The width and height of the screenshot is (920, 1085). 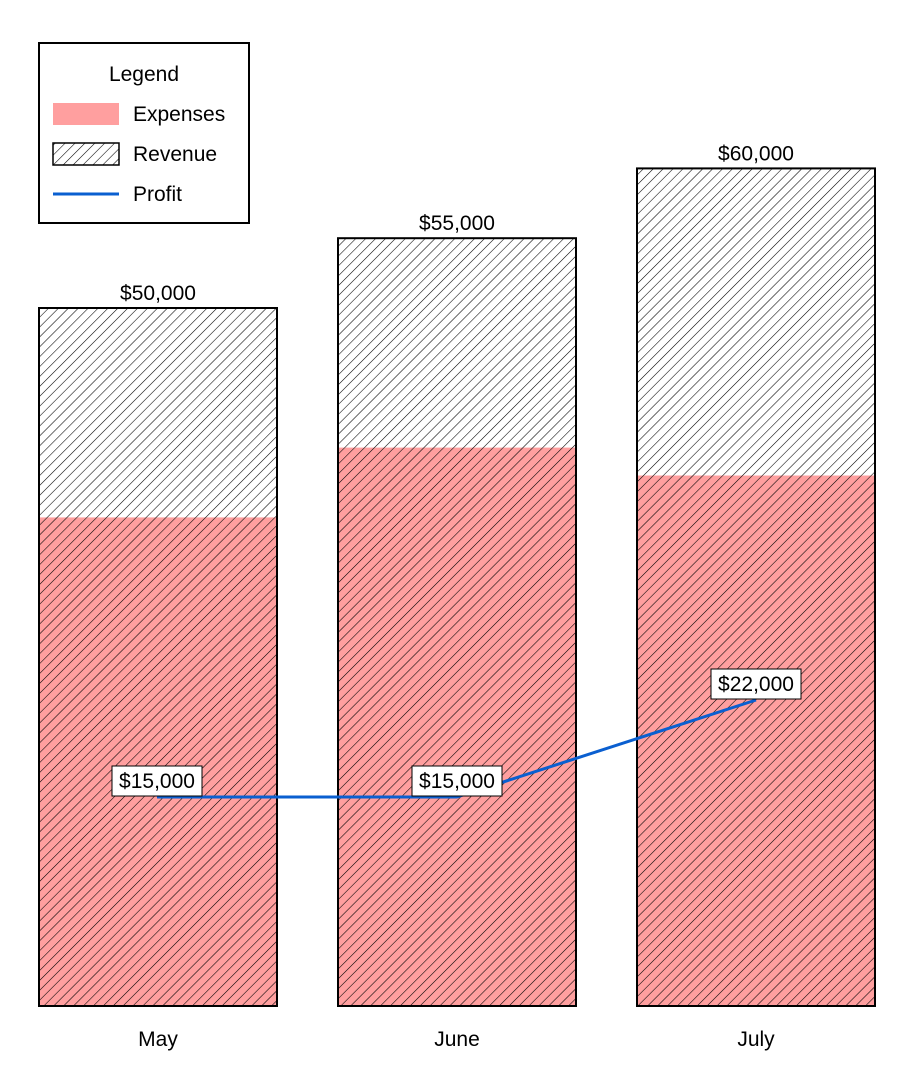 What do you see at coordinates (157, 194) in the screenshot?
I see `legend-profit-label: Profit` at bounding box center [157, 194].